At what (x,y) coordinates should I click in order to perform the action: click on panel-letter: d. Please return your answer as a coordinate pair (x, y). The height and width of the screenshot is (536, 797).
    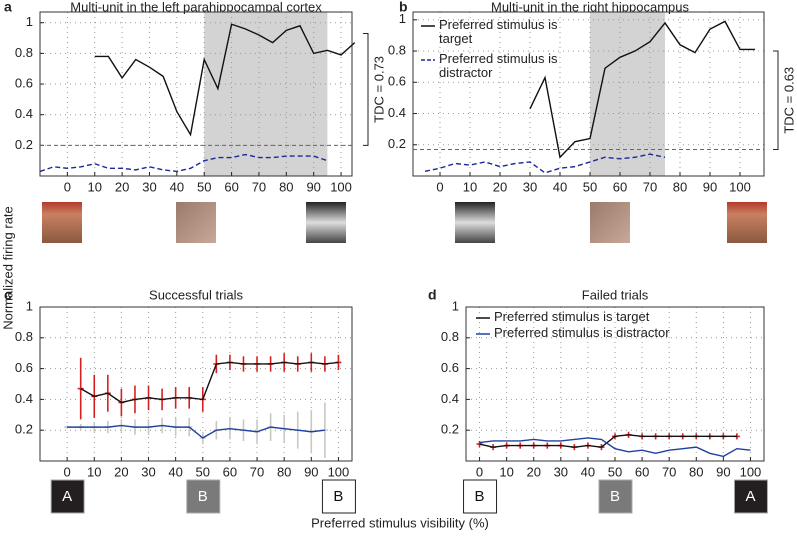
    Looking at the image, I should click on (432, 295).